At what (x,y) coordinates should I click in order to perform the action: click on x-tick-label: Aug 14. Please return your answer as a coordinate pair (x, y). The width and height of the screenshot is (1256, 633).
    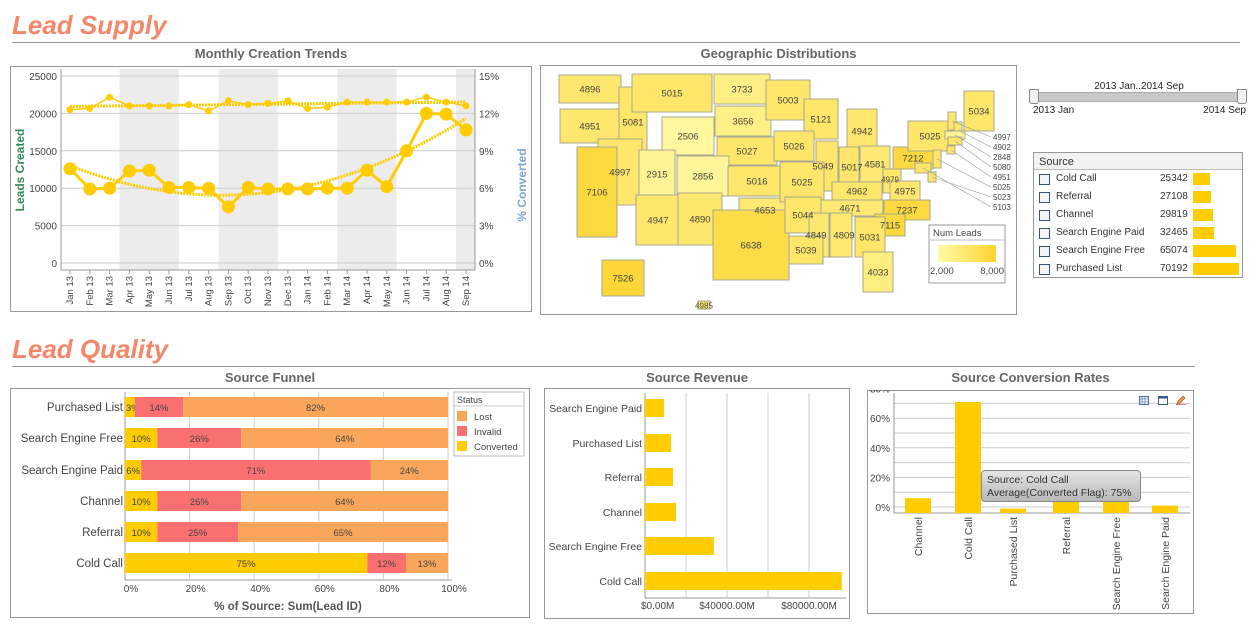
    Looking at the image, I should click on (446, 291).